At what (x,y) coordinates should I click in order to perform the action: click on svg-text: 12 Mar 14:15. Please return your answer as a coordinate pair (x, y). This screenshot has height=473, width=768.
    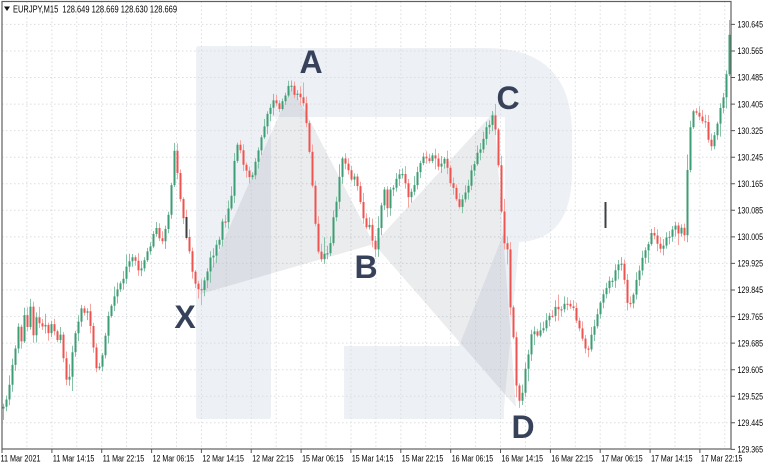
    Looking at the image, I should click on (223, 459).